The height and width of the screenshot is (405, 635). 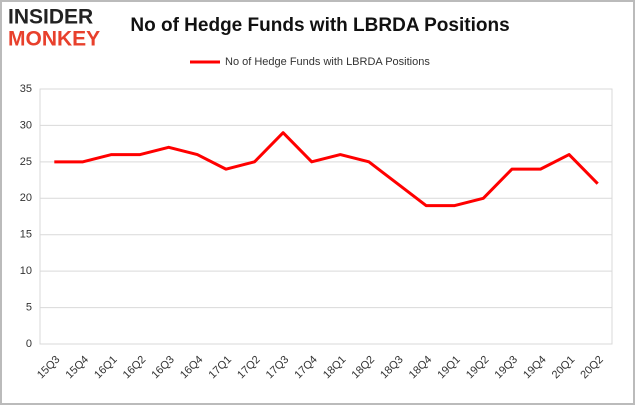 What do you see at coordinates (50, 17) in the screenshot?
I see `logo-top: INSIDER` at bounding box center [50, 17].